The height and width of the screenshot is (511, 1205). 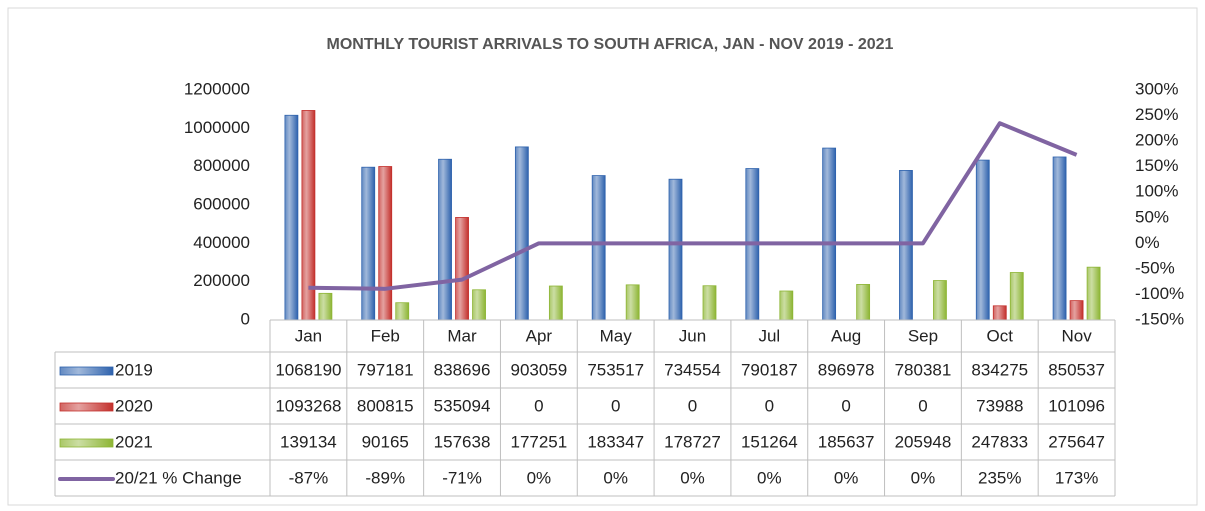 I want to click on y-tick-label: 200000, so click(x=221, y=280).